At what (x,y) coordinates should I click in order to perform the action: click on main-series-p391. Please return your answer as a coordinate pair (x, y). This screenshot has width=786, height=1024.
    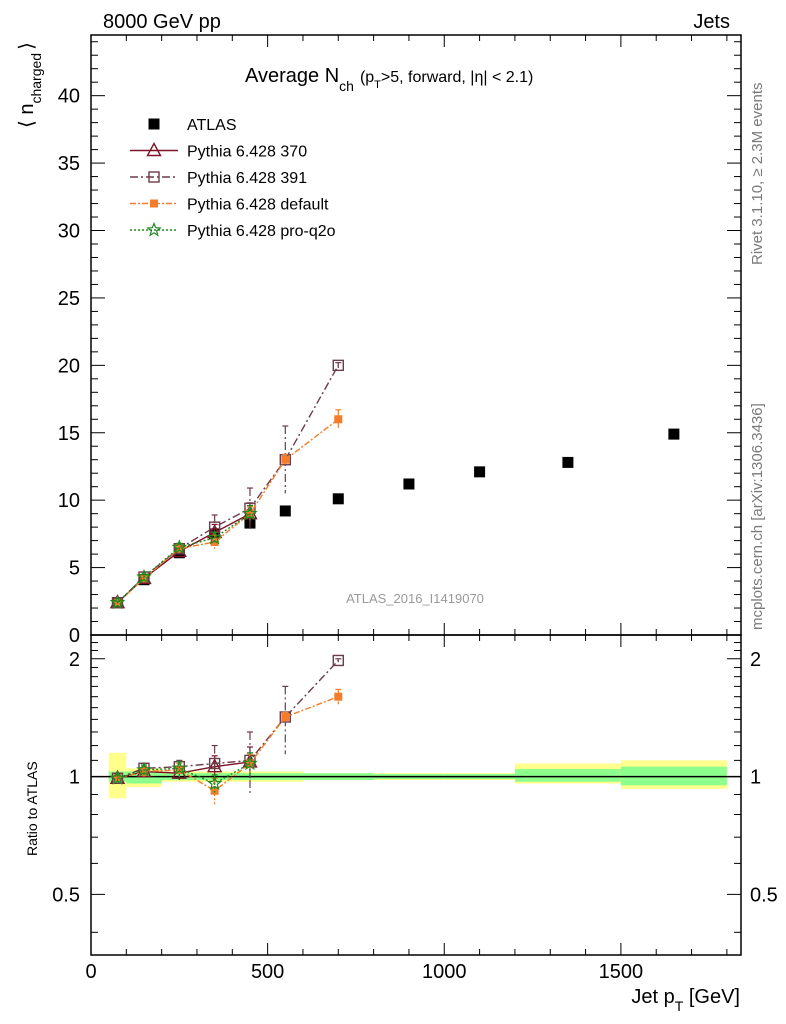
    Looking at the image, I should click on (227, 484).